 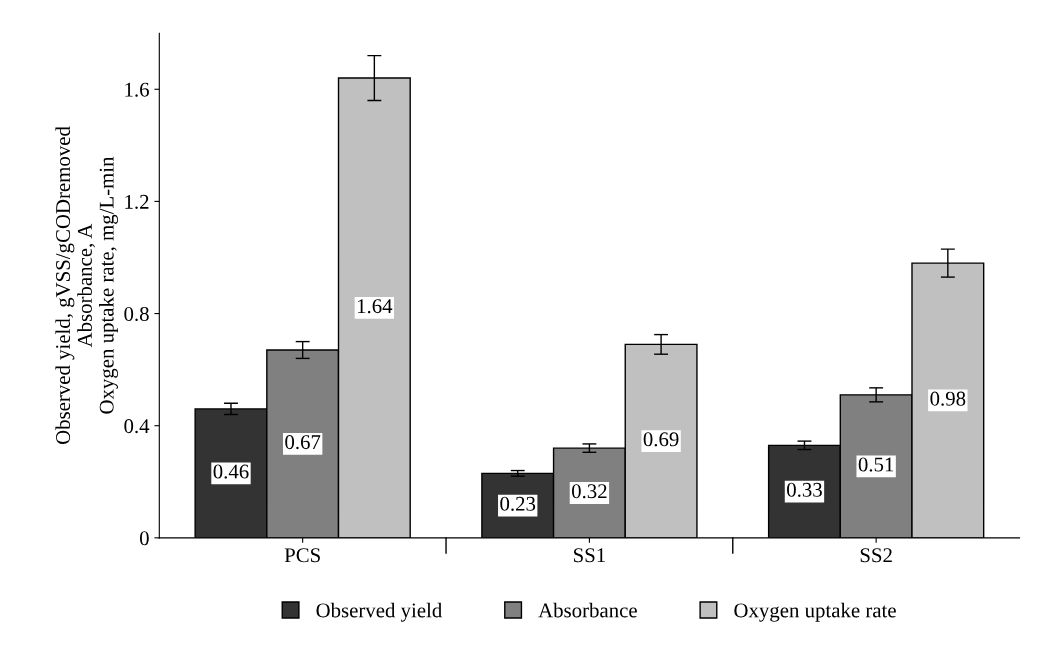 What do you see at coordinates (589, 491) in the screenshot?
I see `data-label: 0.32` at bounding box center [589, 491].